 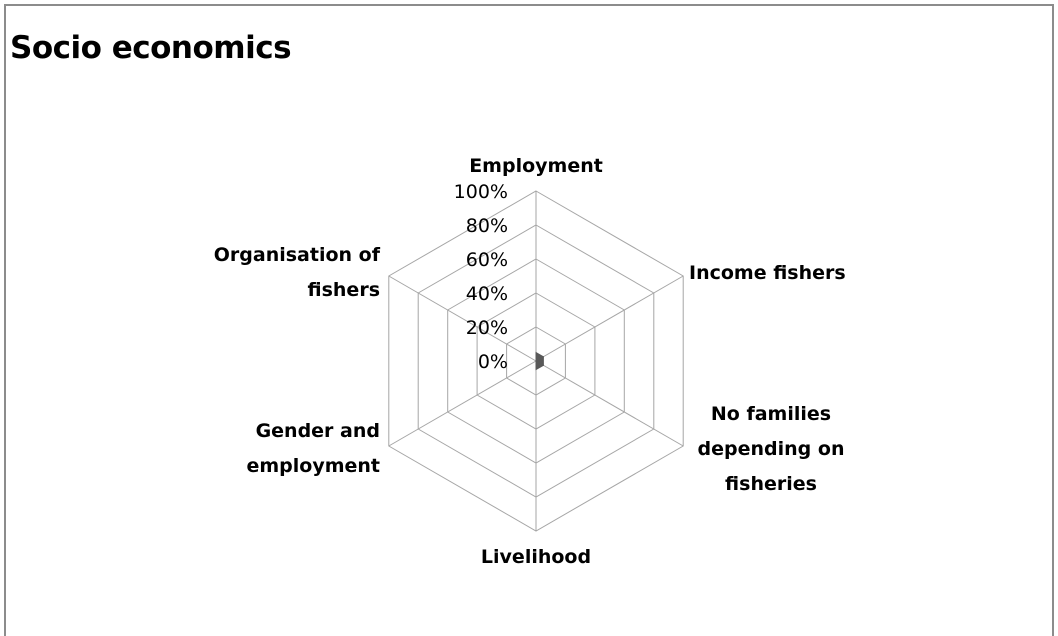 I want to click on series-area, so click(x=539, y=361).